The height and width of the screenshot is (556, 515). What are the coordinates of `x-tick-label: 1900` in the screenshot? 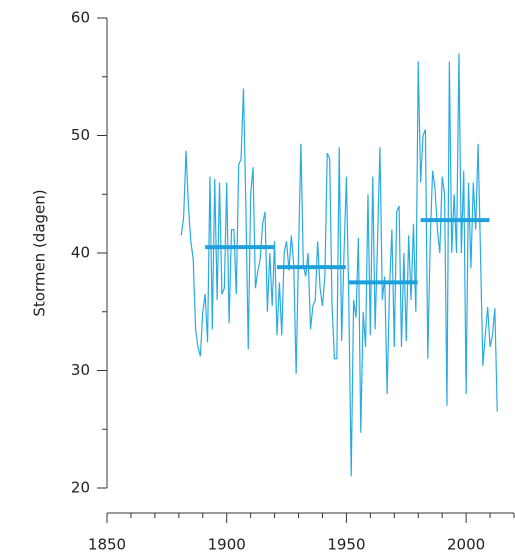 It's located at (227, 545).